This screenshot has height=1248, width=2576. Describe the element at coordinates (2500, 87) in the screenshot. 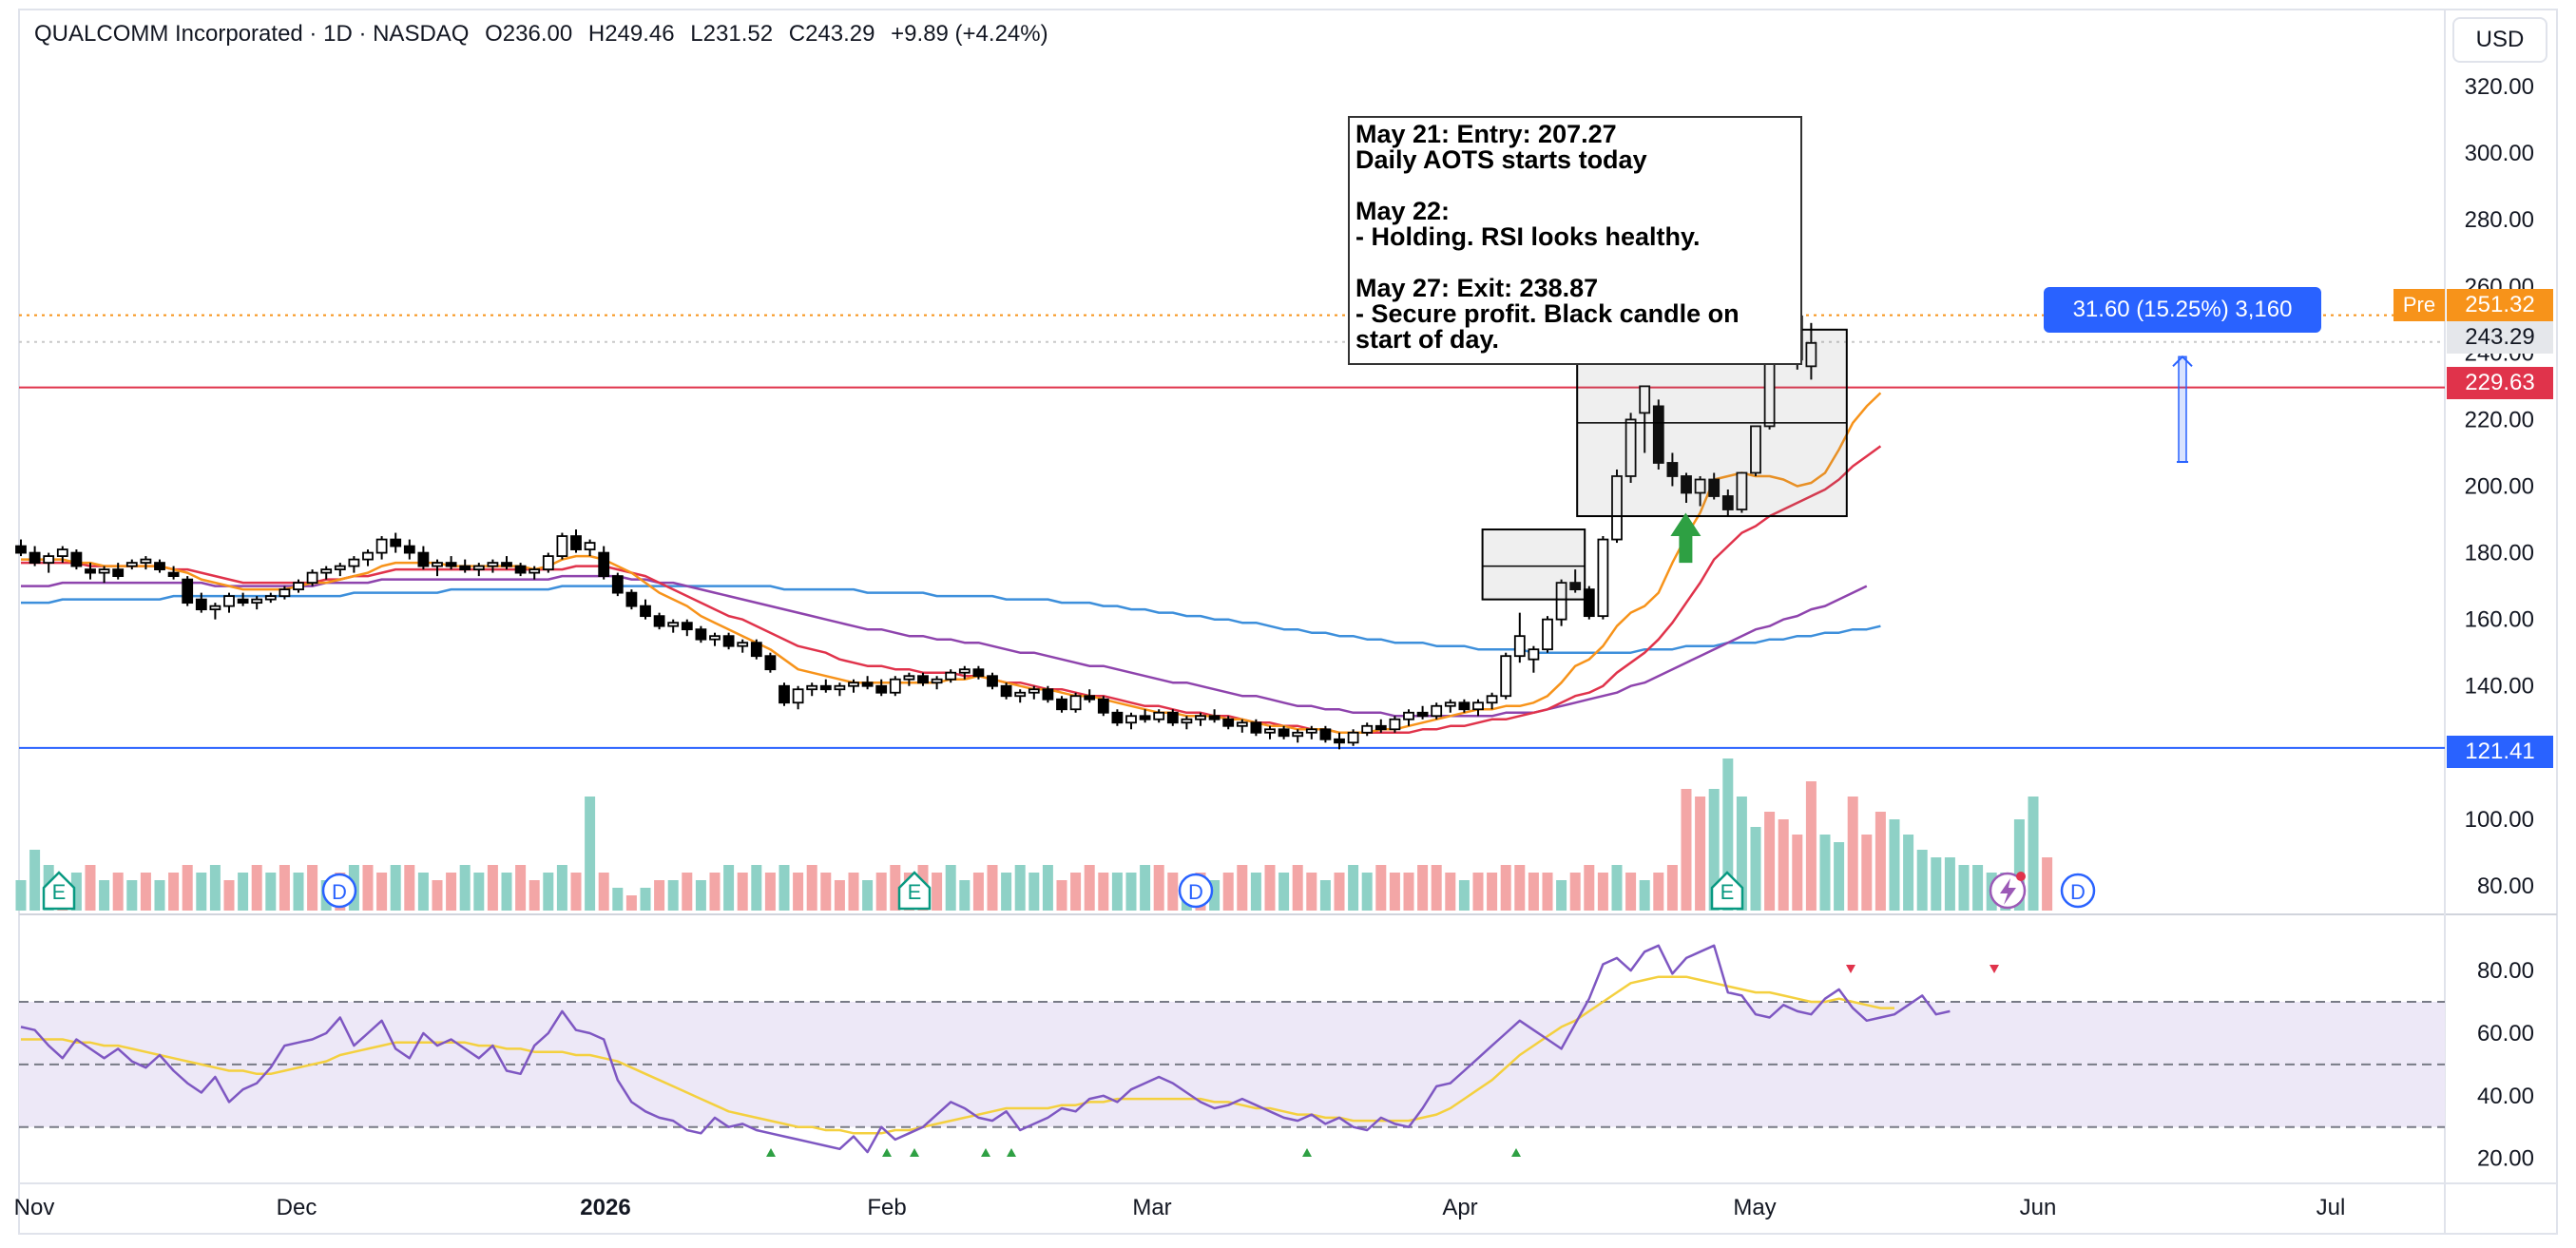

I see `price-tick-label: 320.00` at that location.